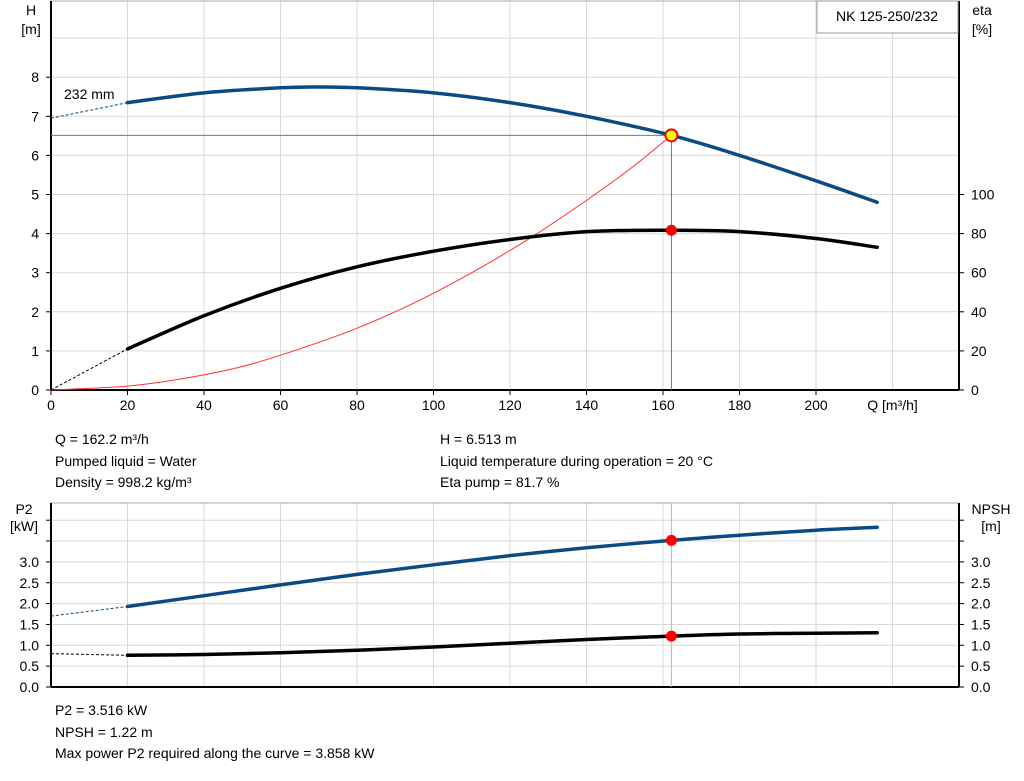 This screenshot has height=781, width=1024. Describe the element at coordinates (35, 195) in the screenshot. I see `h-tick-label: 5` at that location.